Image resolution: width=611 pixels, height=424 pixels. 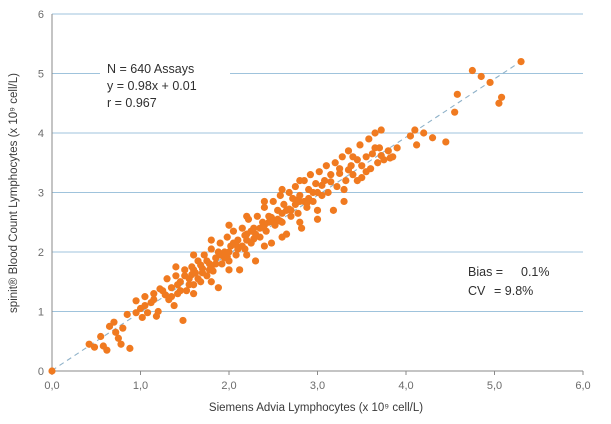 I want to click on stats-annotation-bg, so click(x=165, y=88).